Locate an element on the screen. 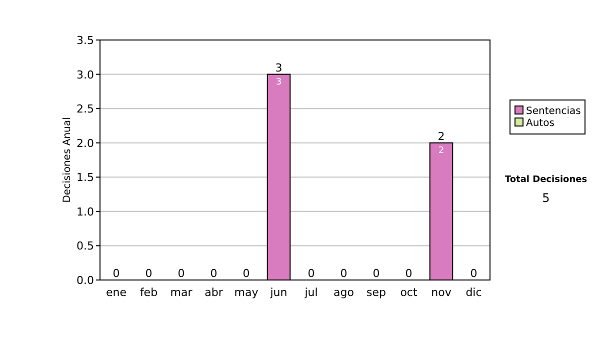 The height and width of the screenshot is (340, 600). x-tick-label: mar is located at coordinates (181, 292).